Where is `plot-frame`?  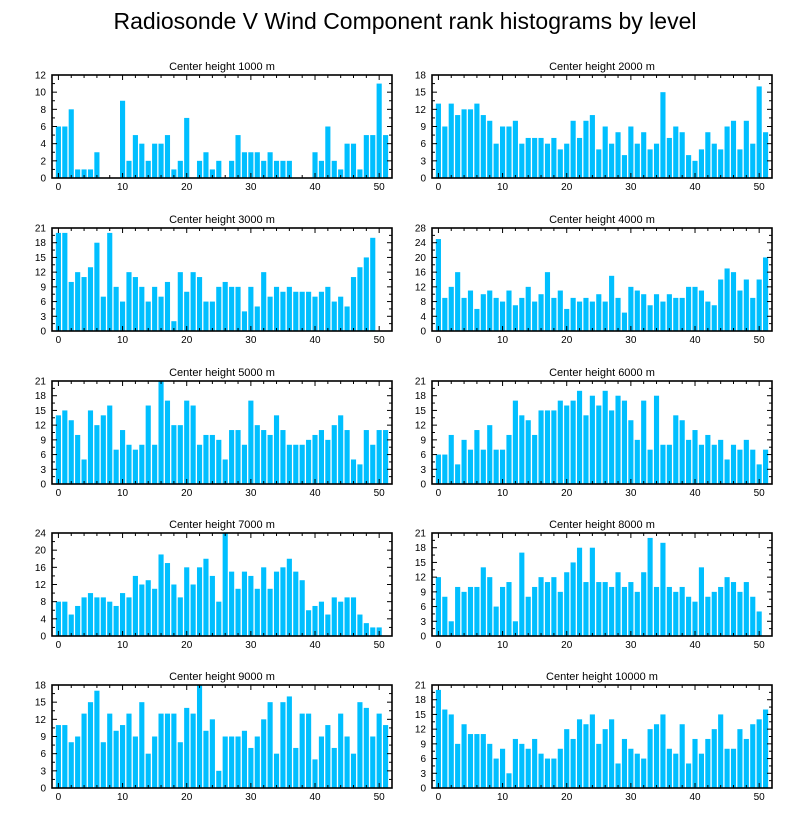 plot-frame is located at coordinates (222, 126).